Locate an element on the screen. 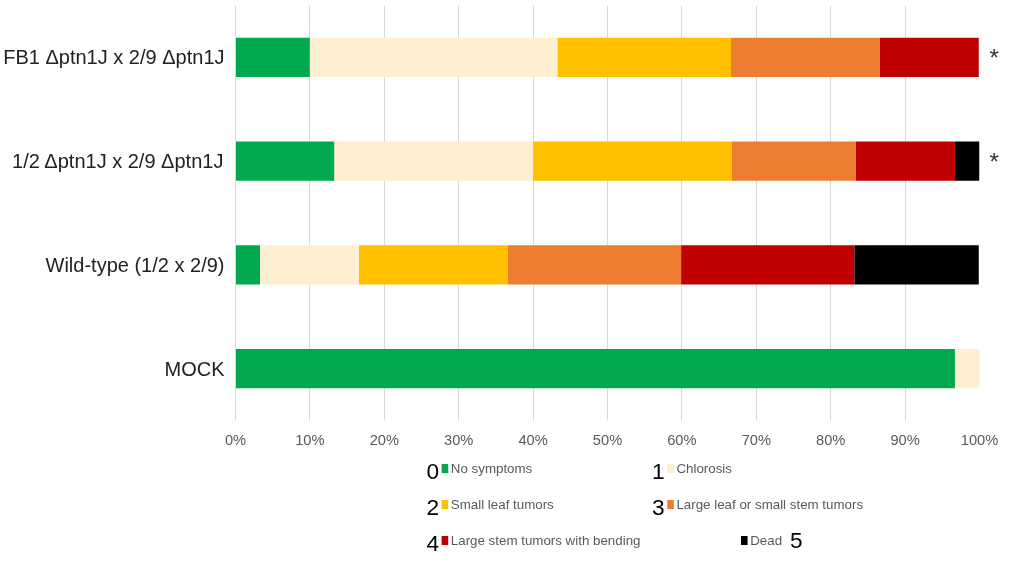  text: 5 is located at coordinates (796, 540).